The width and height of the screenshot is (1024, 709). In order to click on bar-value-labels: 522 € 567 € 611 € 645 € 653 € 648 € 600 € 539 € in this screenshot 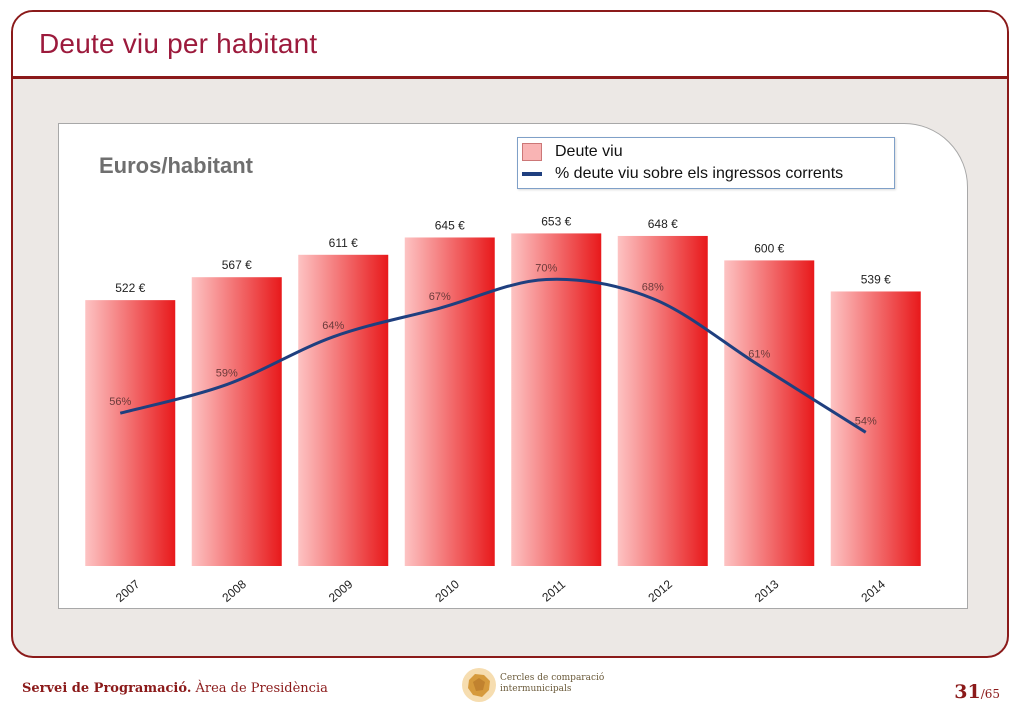, I will do `click(503, 254)`.